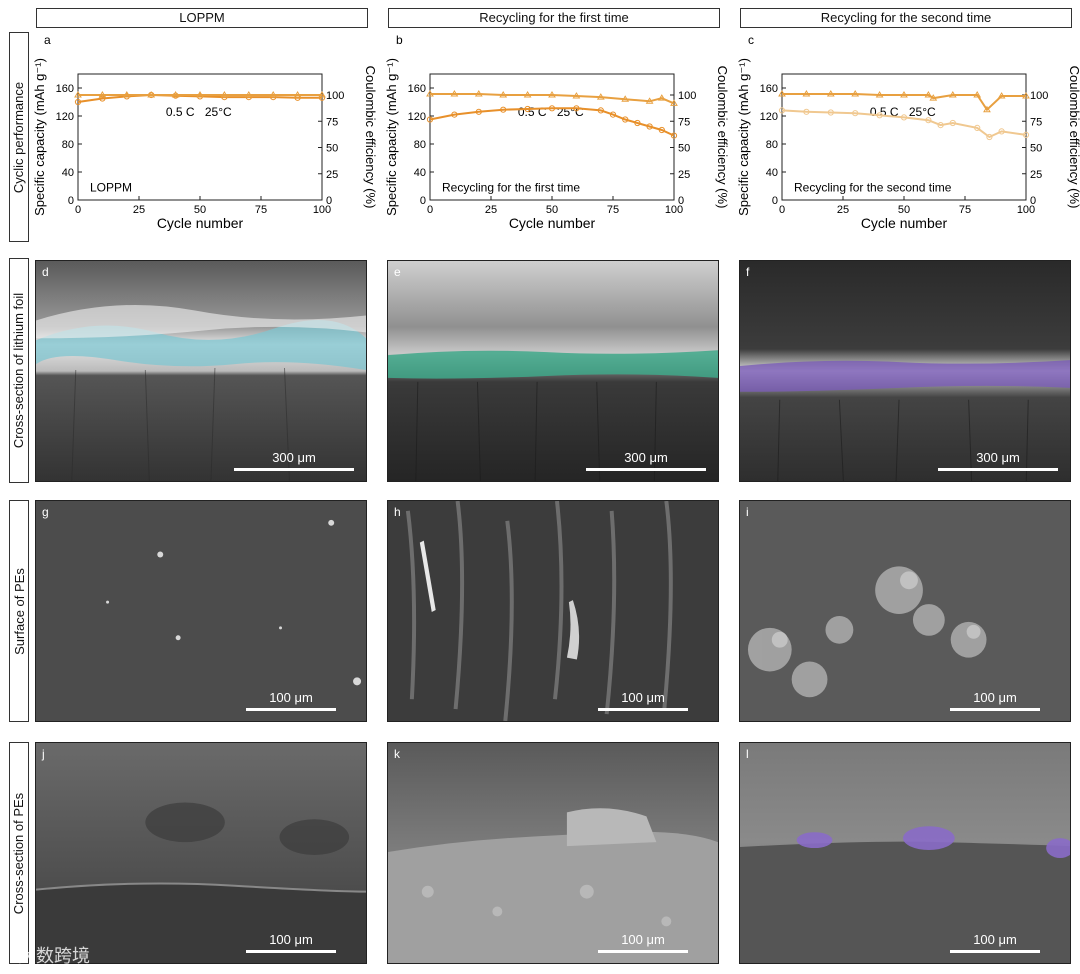 This screenshot has height=974, width=1080. Describe the element at coordinates (748, 272) in the screenshot. I see `panel-letter-f: f` at that location.